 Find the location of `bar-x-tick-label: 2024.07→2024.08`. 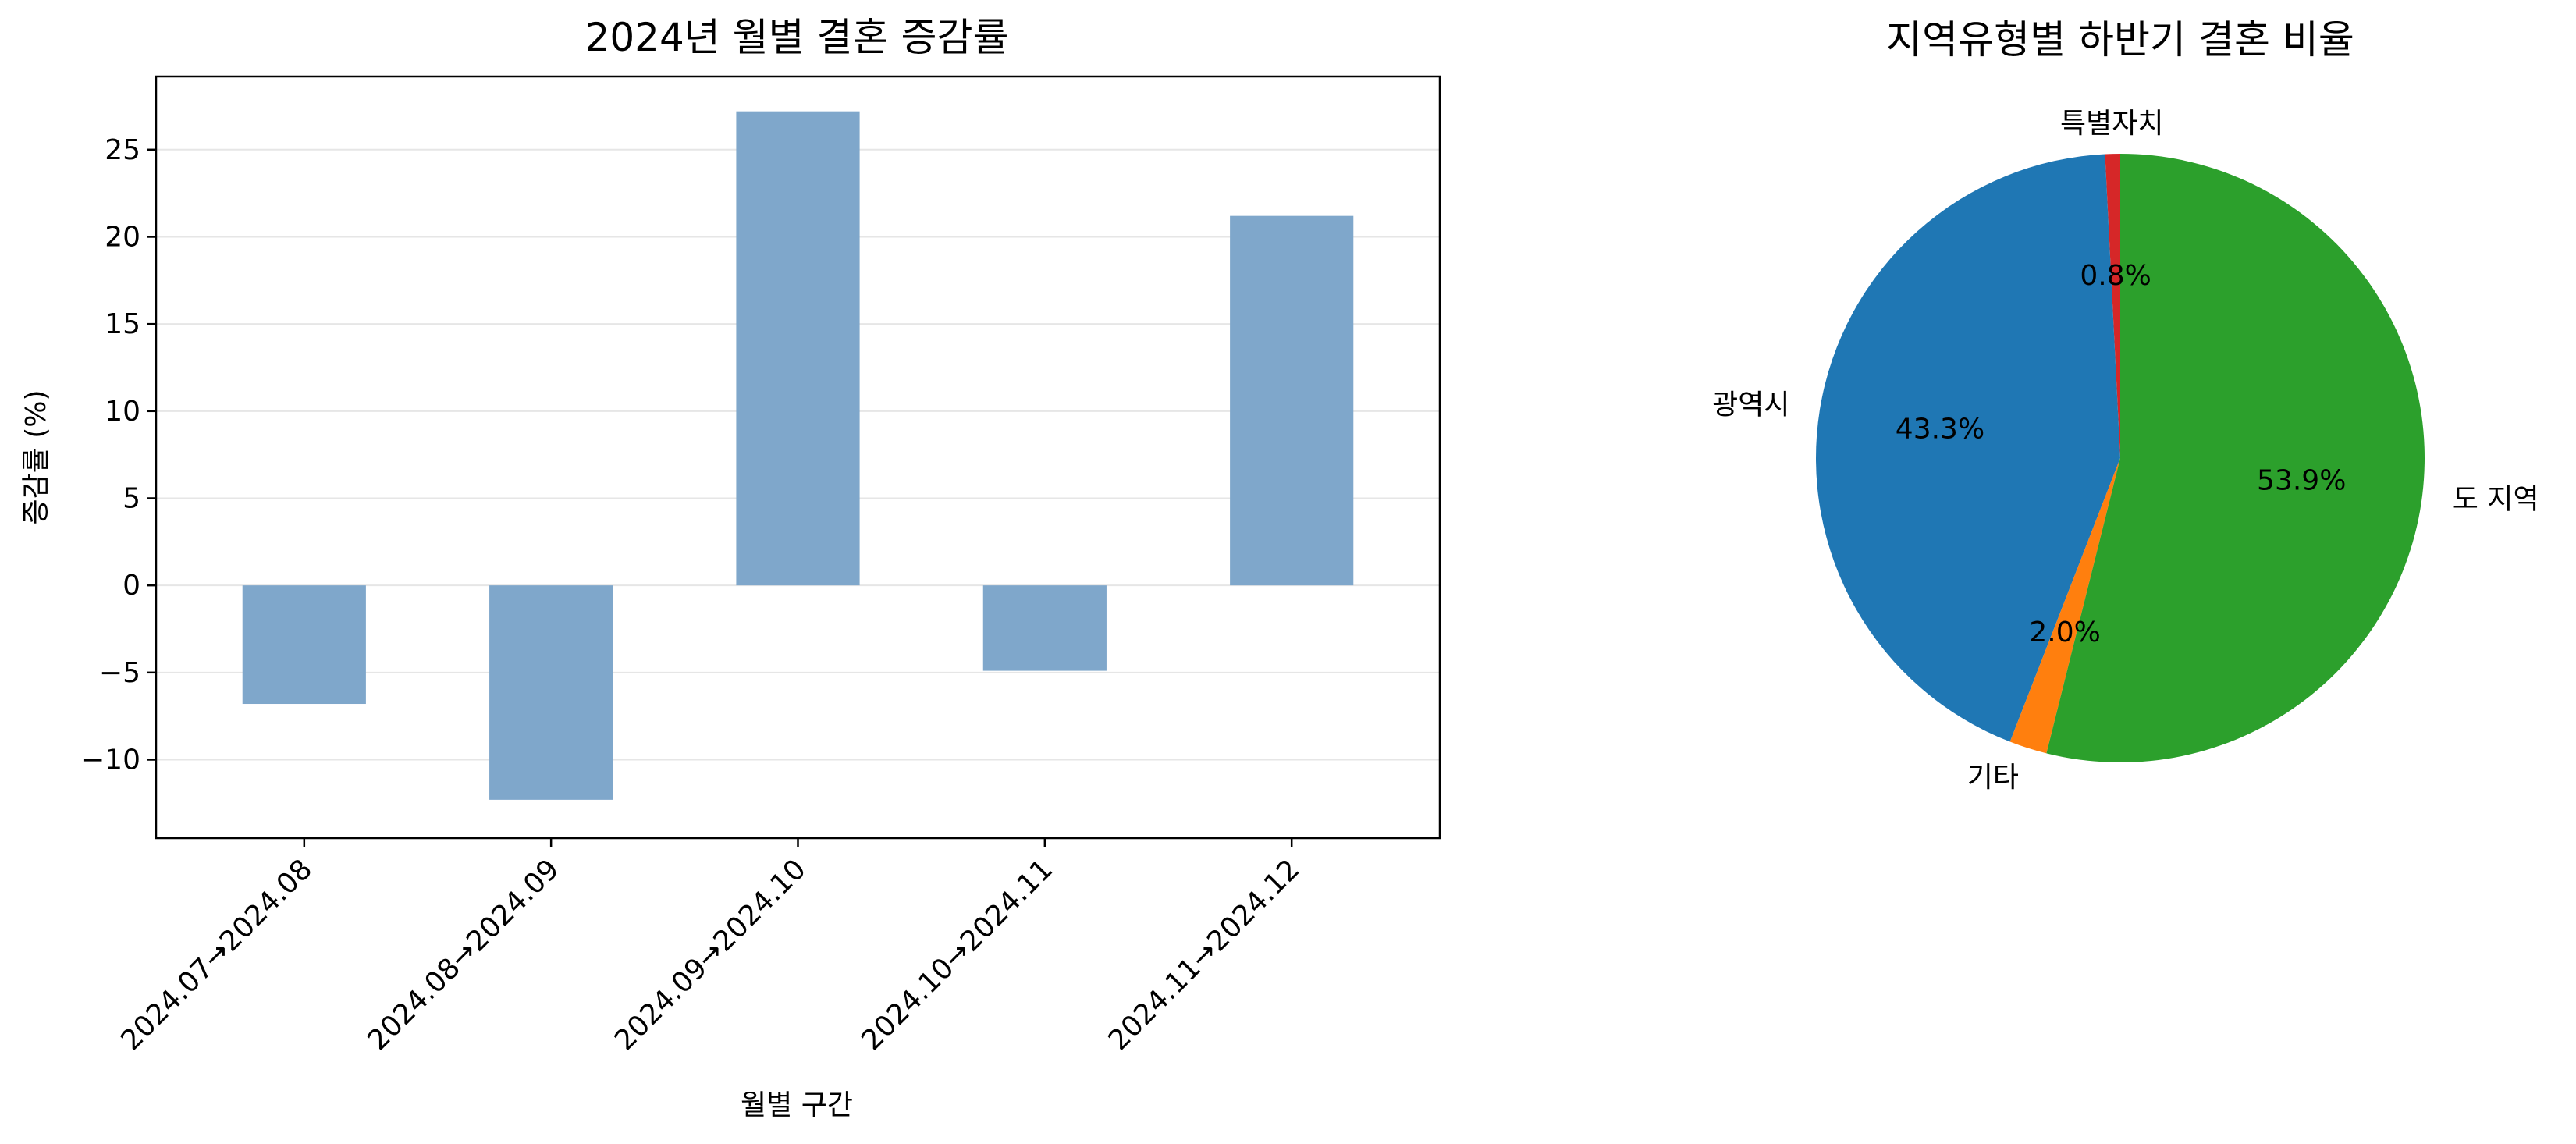

bar-x-tick-label: 2024.07→2024.08 is located at coordinates (216, 955).